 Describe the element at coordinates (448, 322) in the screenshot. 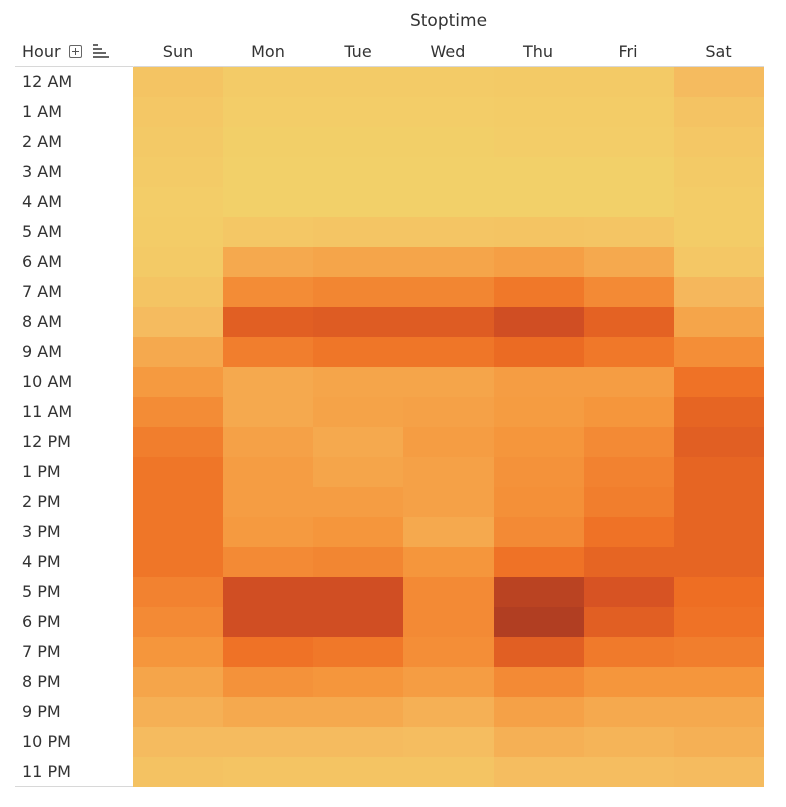

I see `heatmap-cell-8am-wed` at that location.